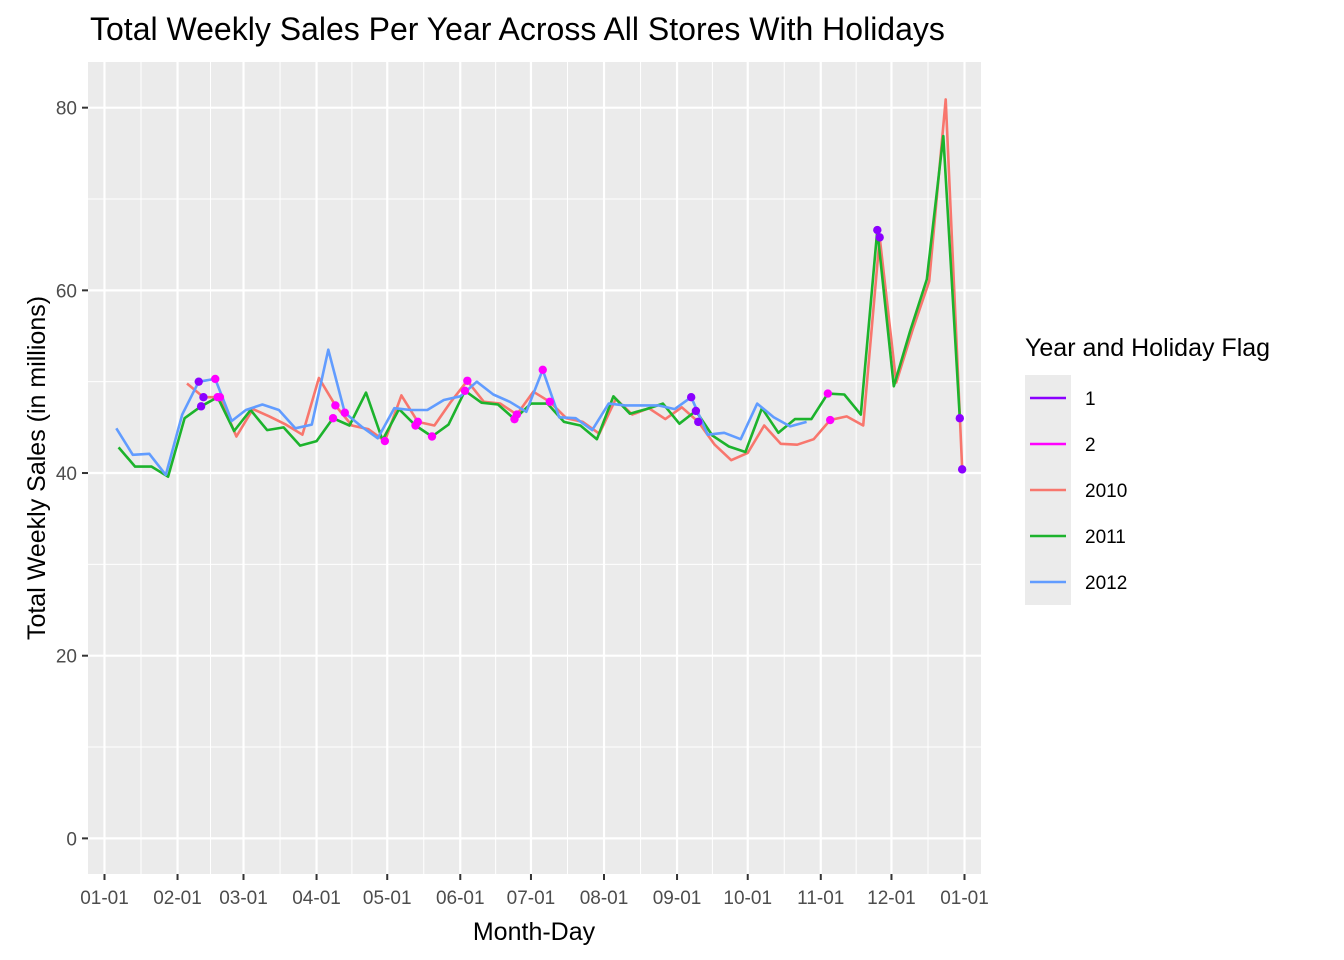  What do you see at coordinates (1090, 445) in the screenshot?
I see `legend-label-2: 2` at bounding box center [1090, 445].